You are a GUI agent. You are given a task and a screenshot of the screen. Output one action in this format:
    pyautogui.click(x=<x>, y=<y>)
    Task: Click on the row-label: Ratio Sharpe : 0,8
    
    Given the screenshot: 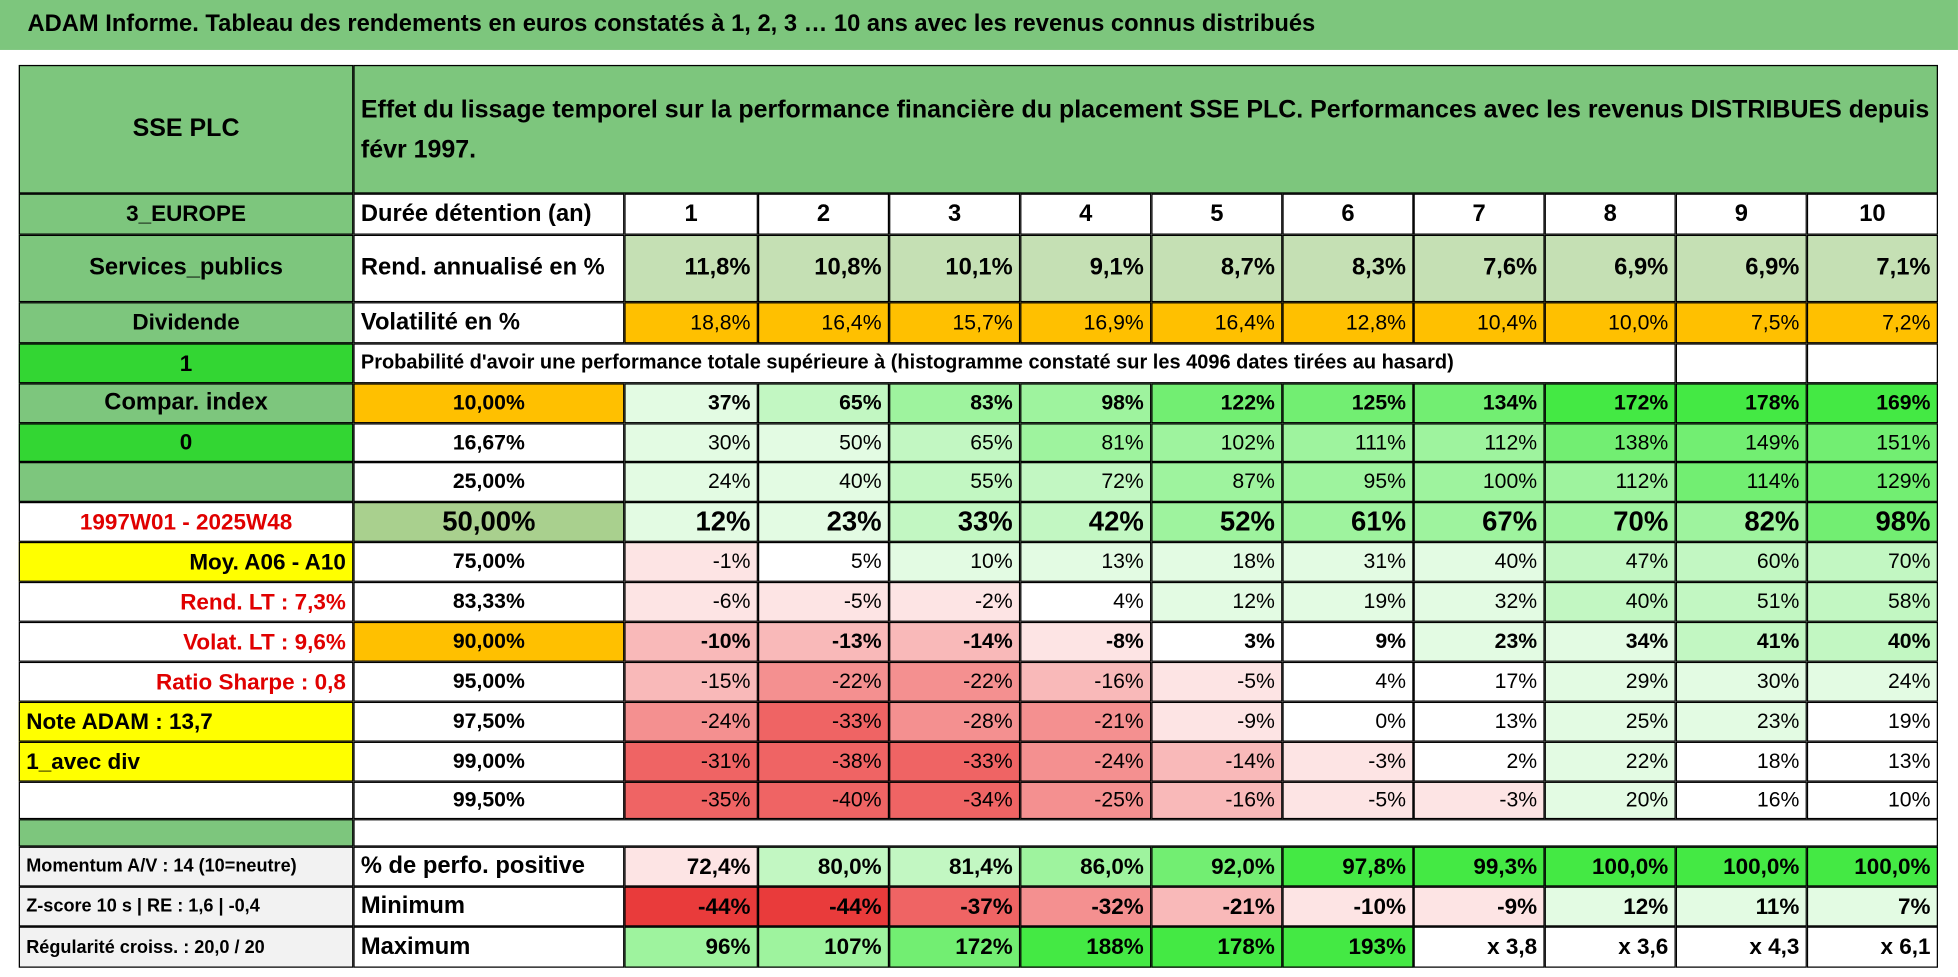 What is the action you would take?
    pyautogui.click(x=186, y=681)
    